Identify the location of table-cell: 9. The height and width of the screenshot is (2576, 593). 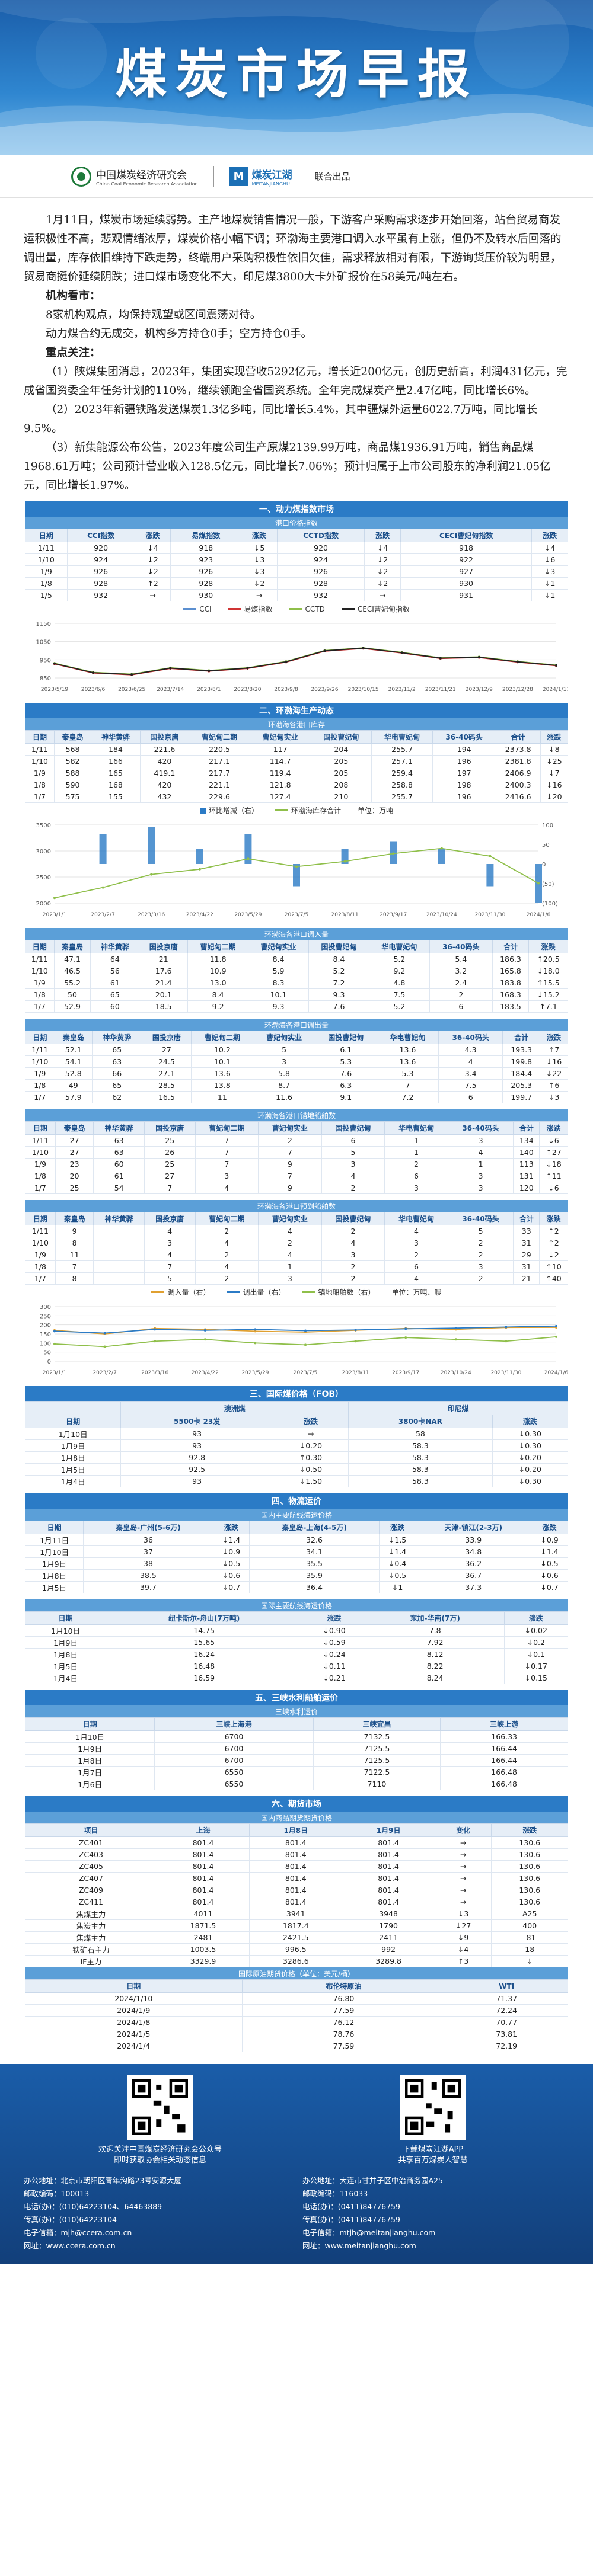
(74, 1231).